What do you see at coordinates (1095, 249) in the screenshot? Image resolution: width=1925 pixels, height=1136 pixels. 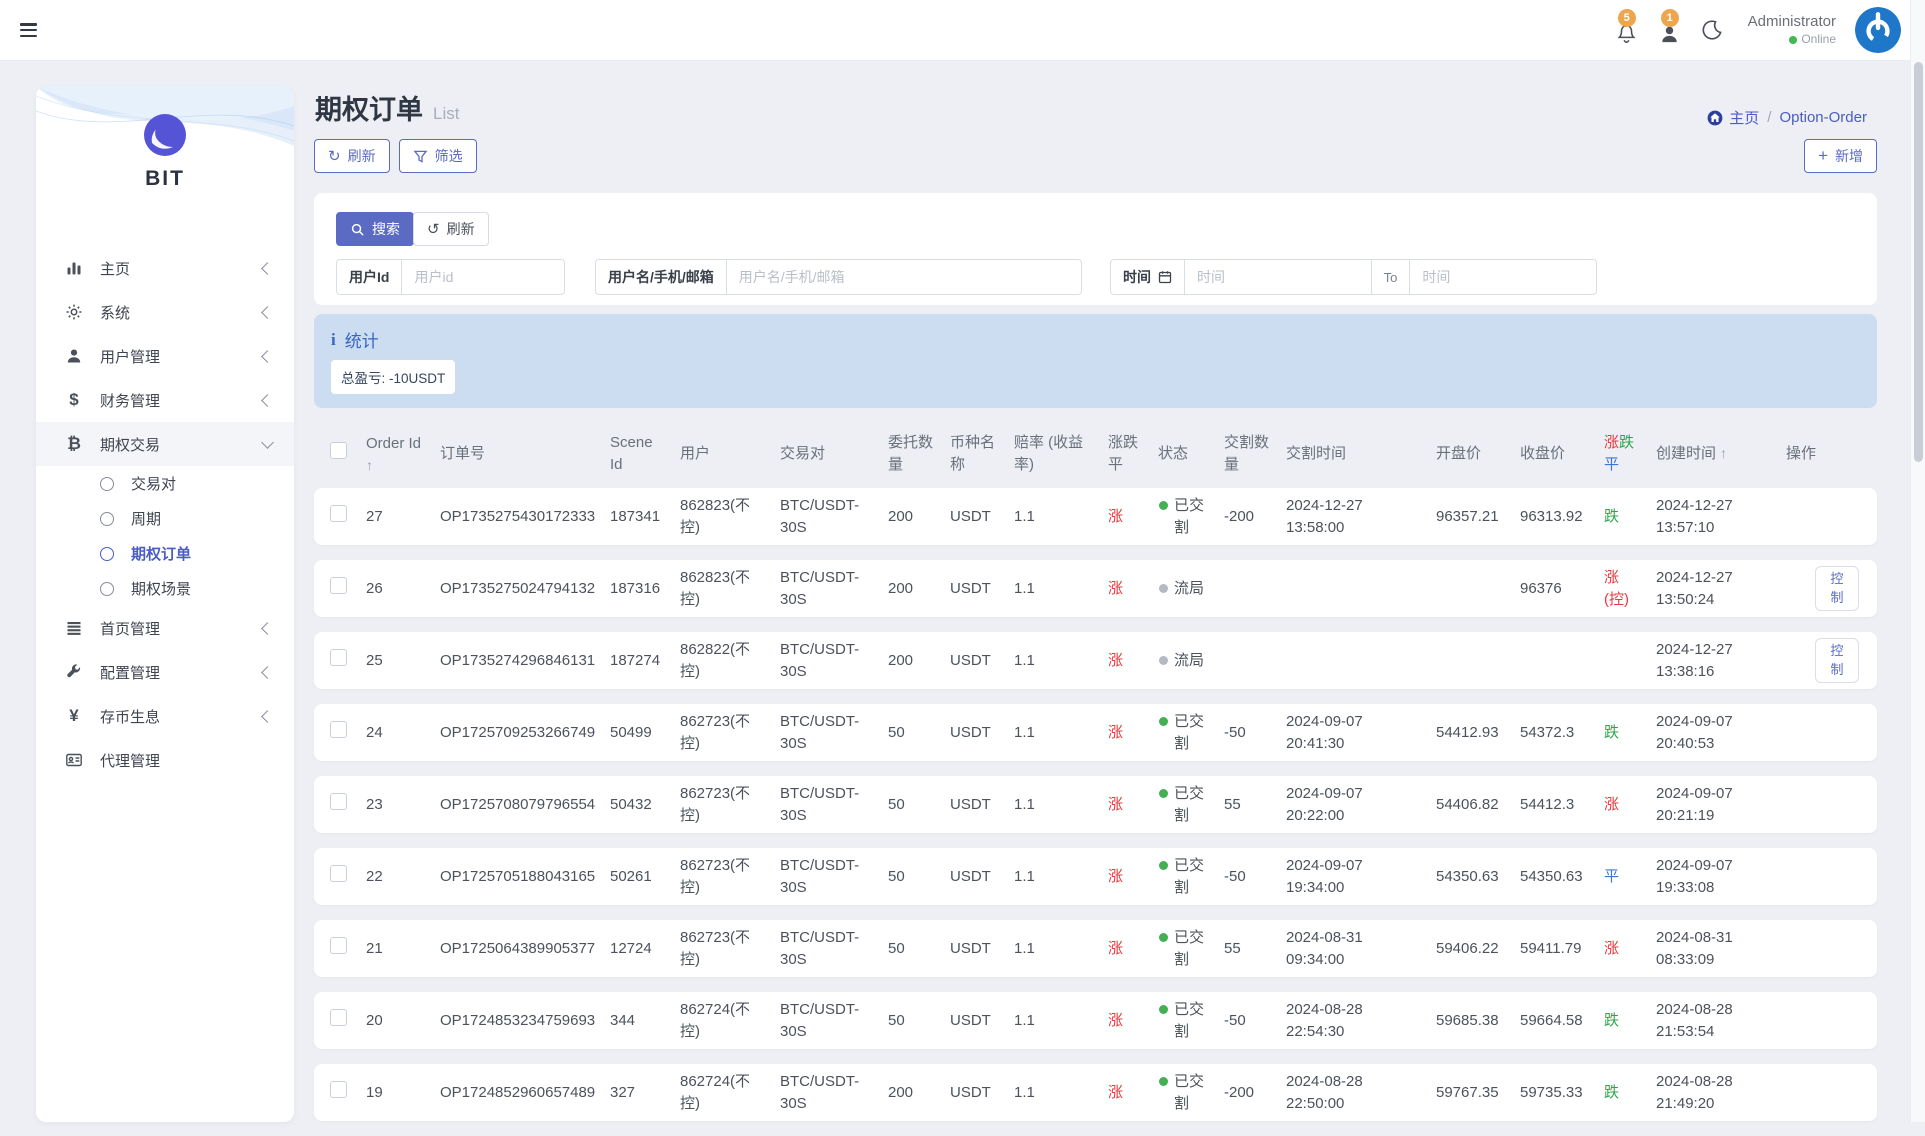 I see `search-panel: 搜索 ↺ 刷新 用户Id 用户名/手机/邮箱 时间 To` at bounding box center [1095, 249].